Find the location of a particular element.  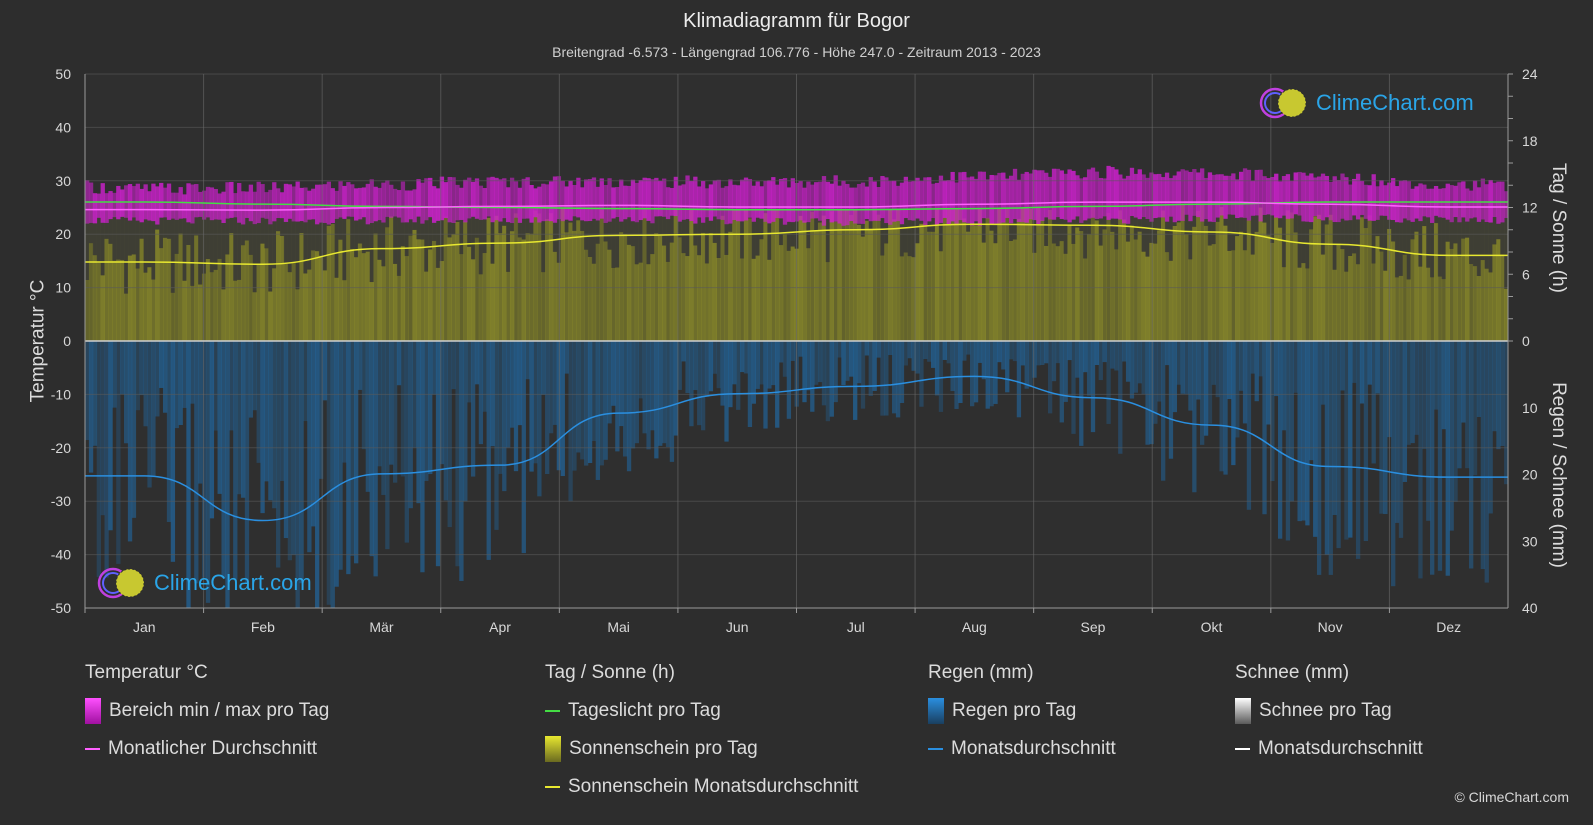

temp-avg-line is located at coordinates (796, 206).